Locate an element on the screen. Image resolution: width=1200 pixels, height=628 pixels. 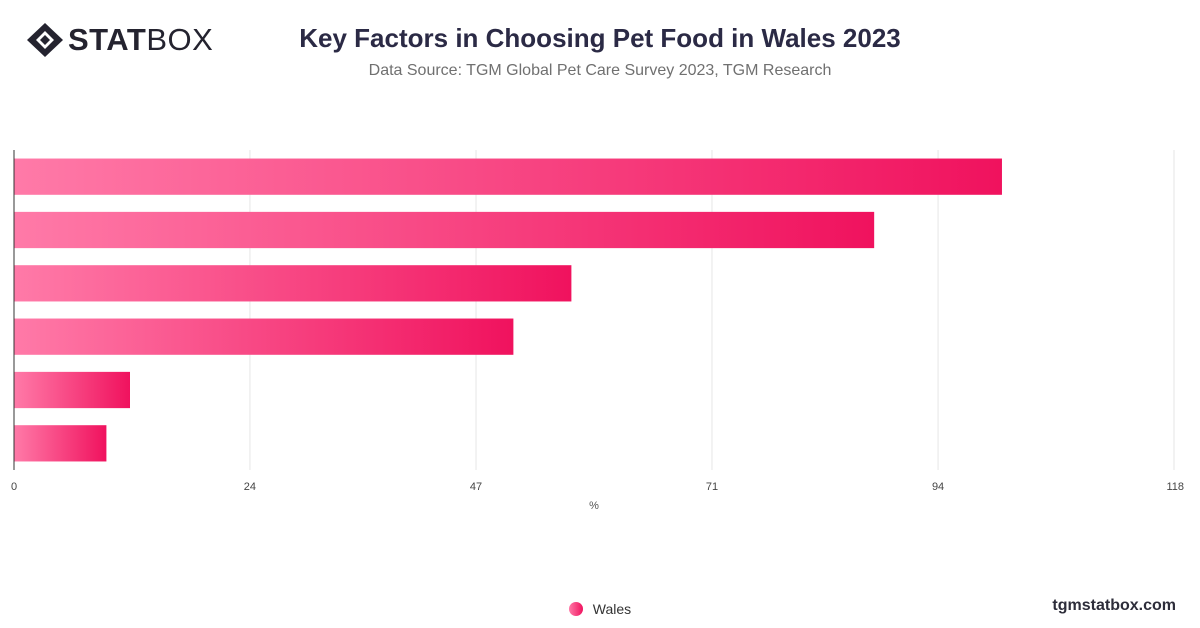
legend: Wales is located at coordinates (600, 609).